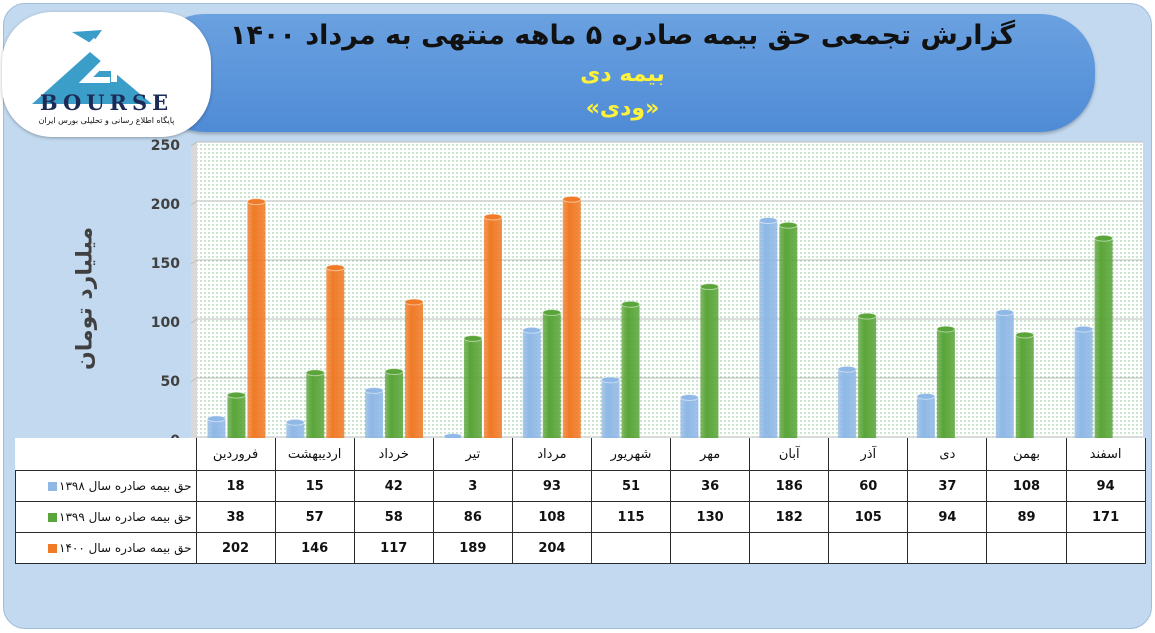 Image resolution: width=1155 pixels, height=633 pixels. I want to click on category-label-11: اسفند, so click(1105, 454).